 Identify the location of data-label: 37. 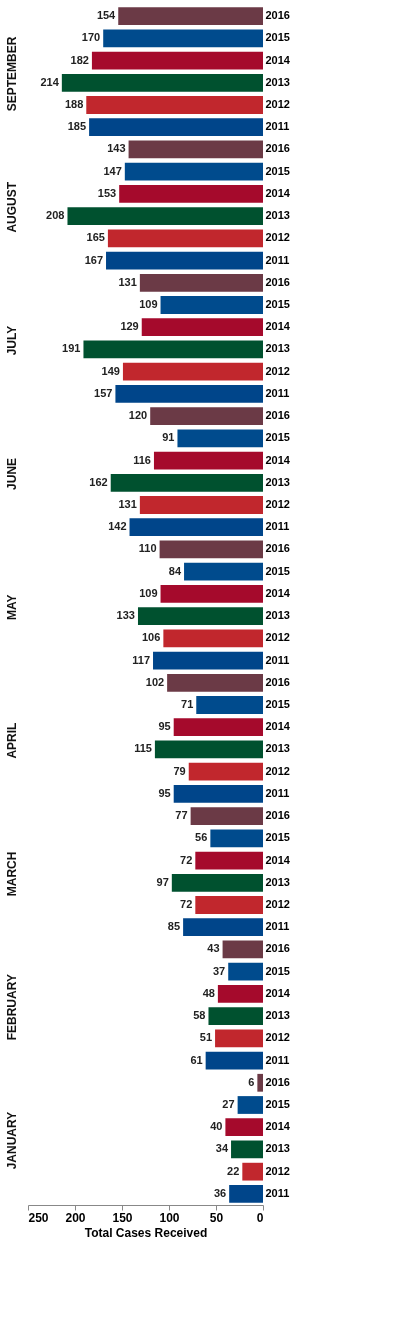
(219, 970).